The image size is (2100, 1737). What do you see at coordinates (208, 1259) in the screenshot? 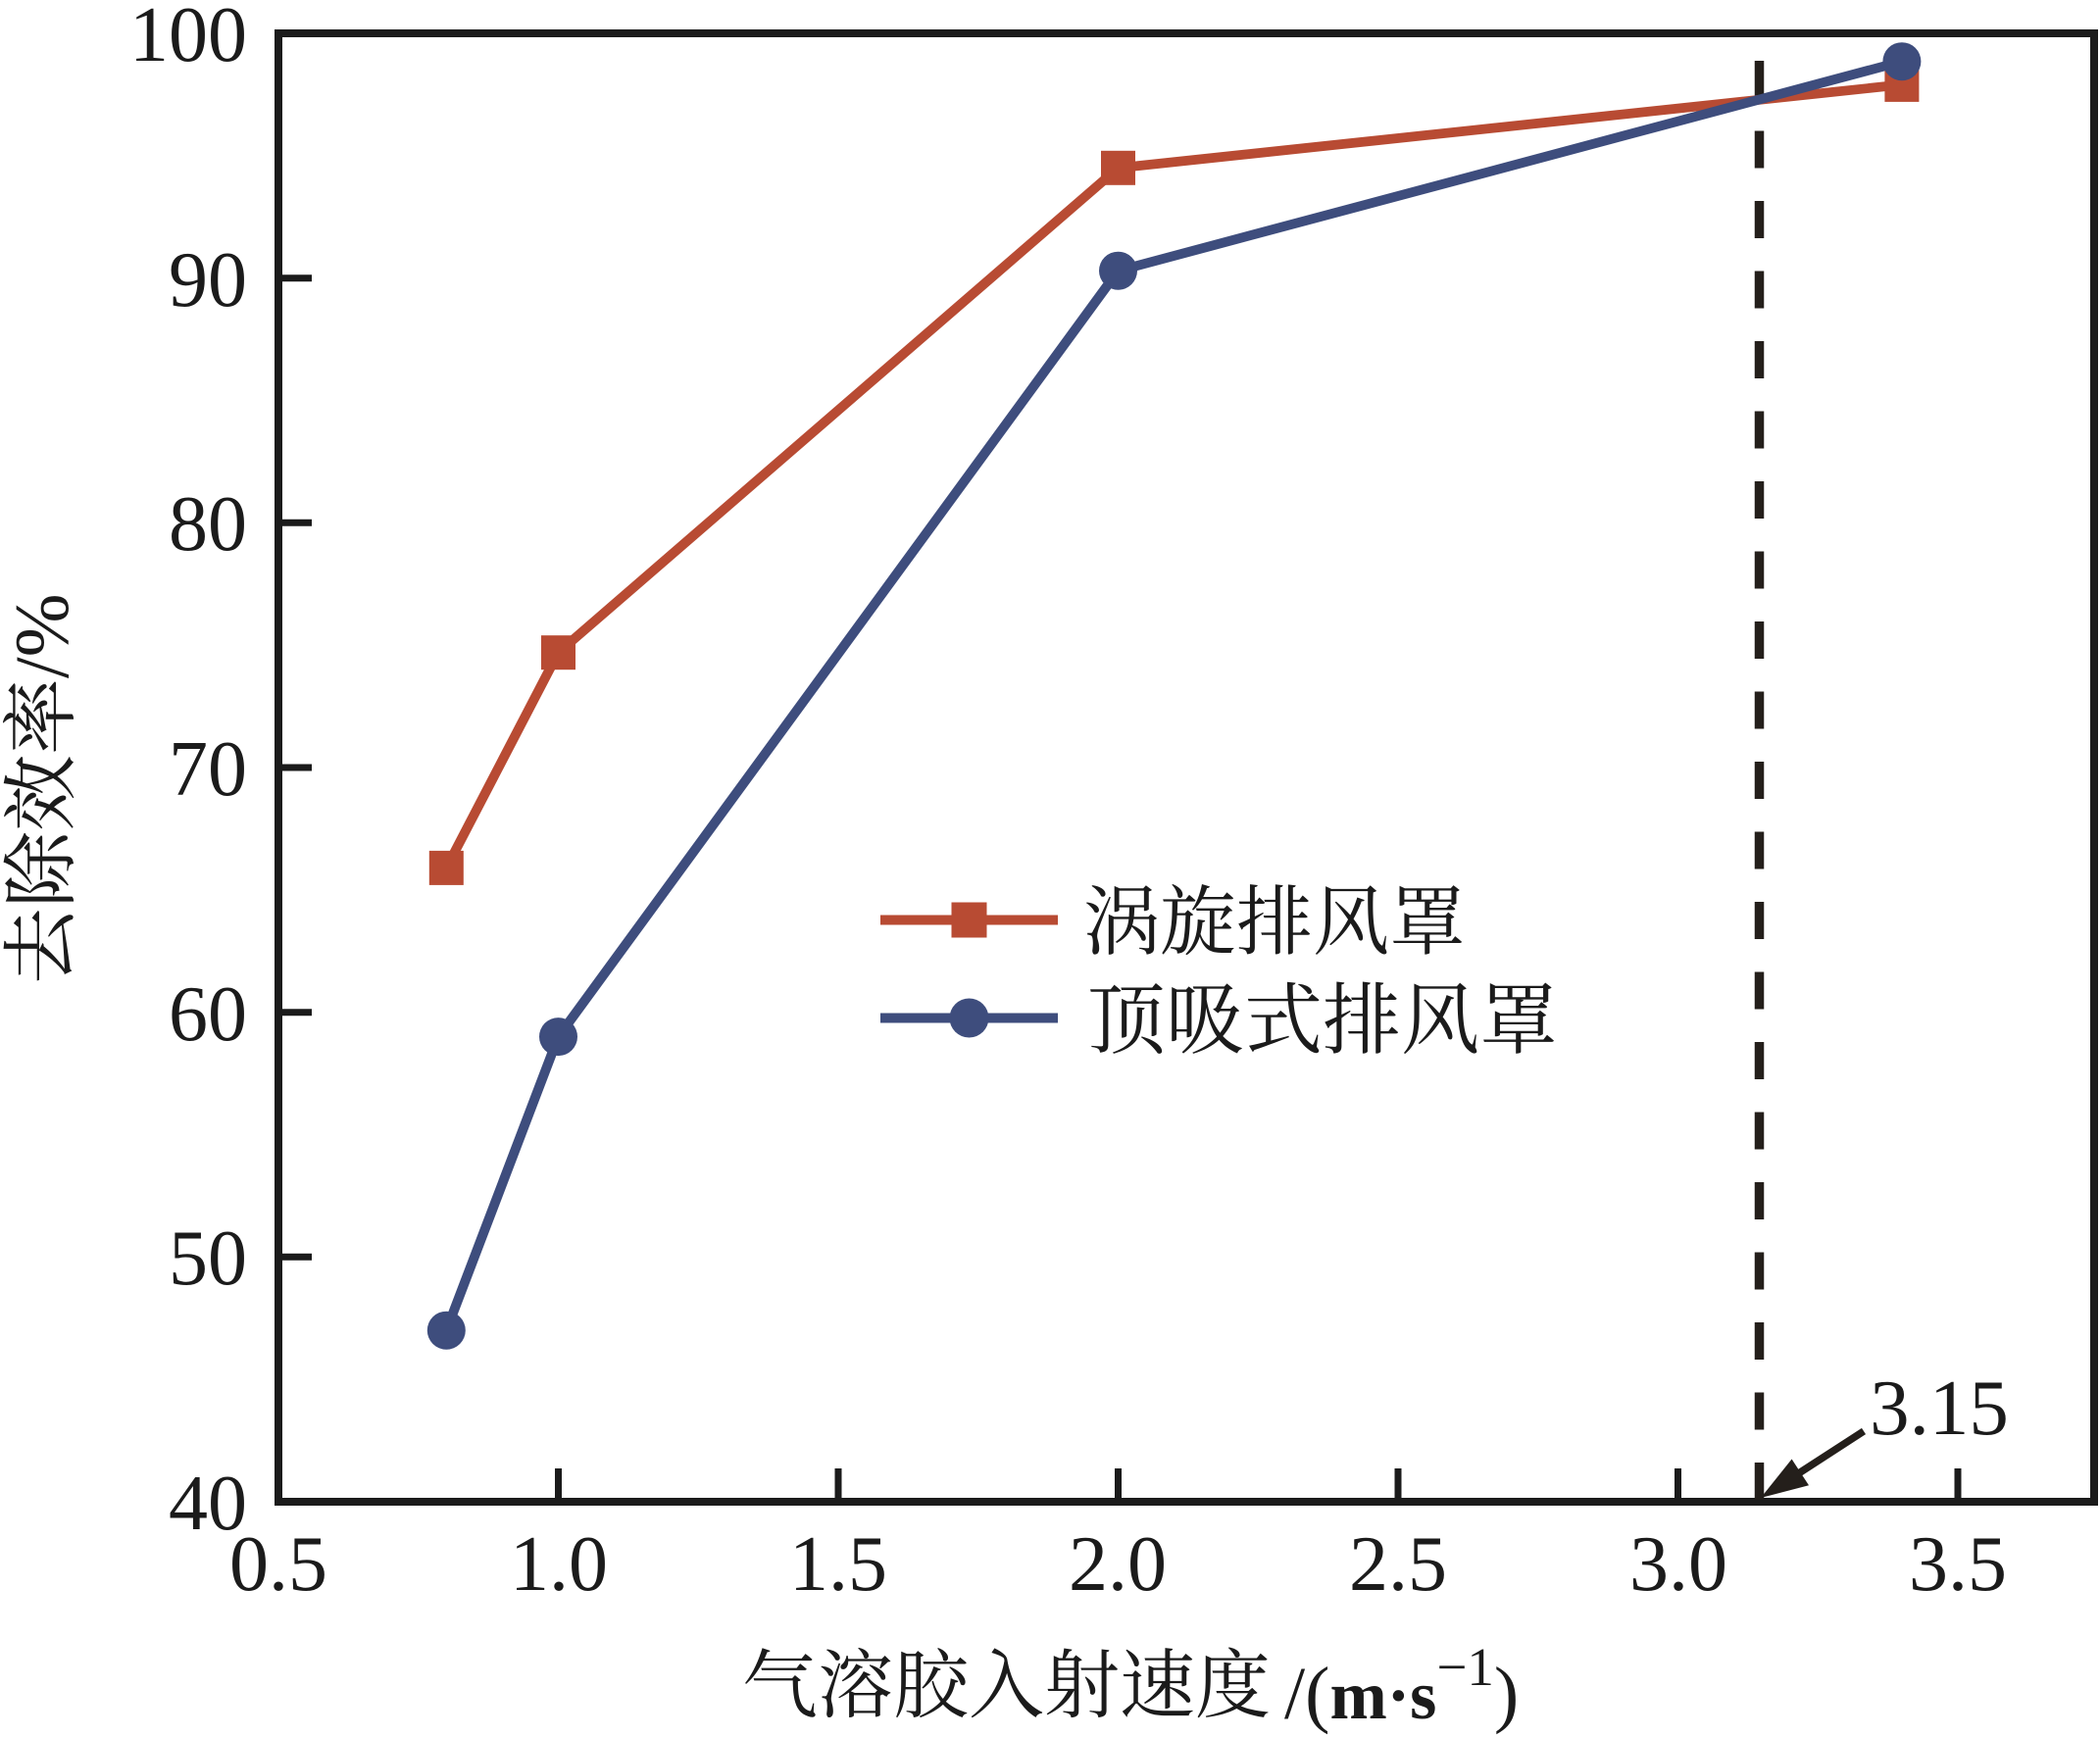
I see `svg-text: 50` at bounding box center [208, 1259].